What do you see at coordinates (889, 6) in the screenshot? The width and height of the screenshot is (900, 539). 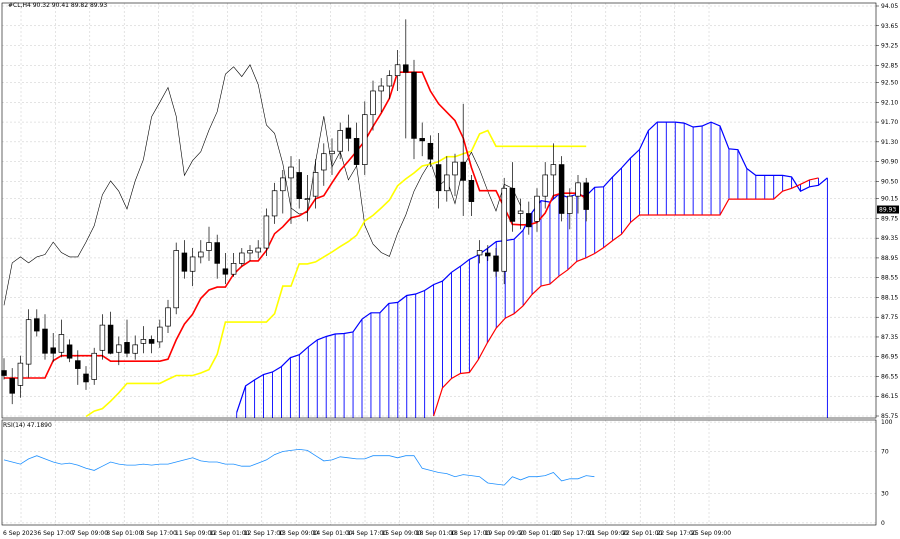 I see `price-tick-label: 94.05` at bounding box center [889, 6].